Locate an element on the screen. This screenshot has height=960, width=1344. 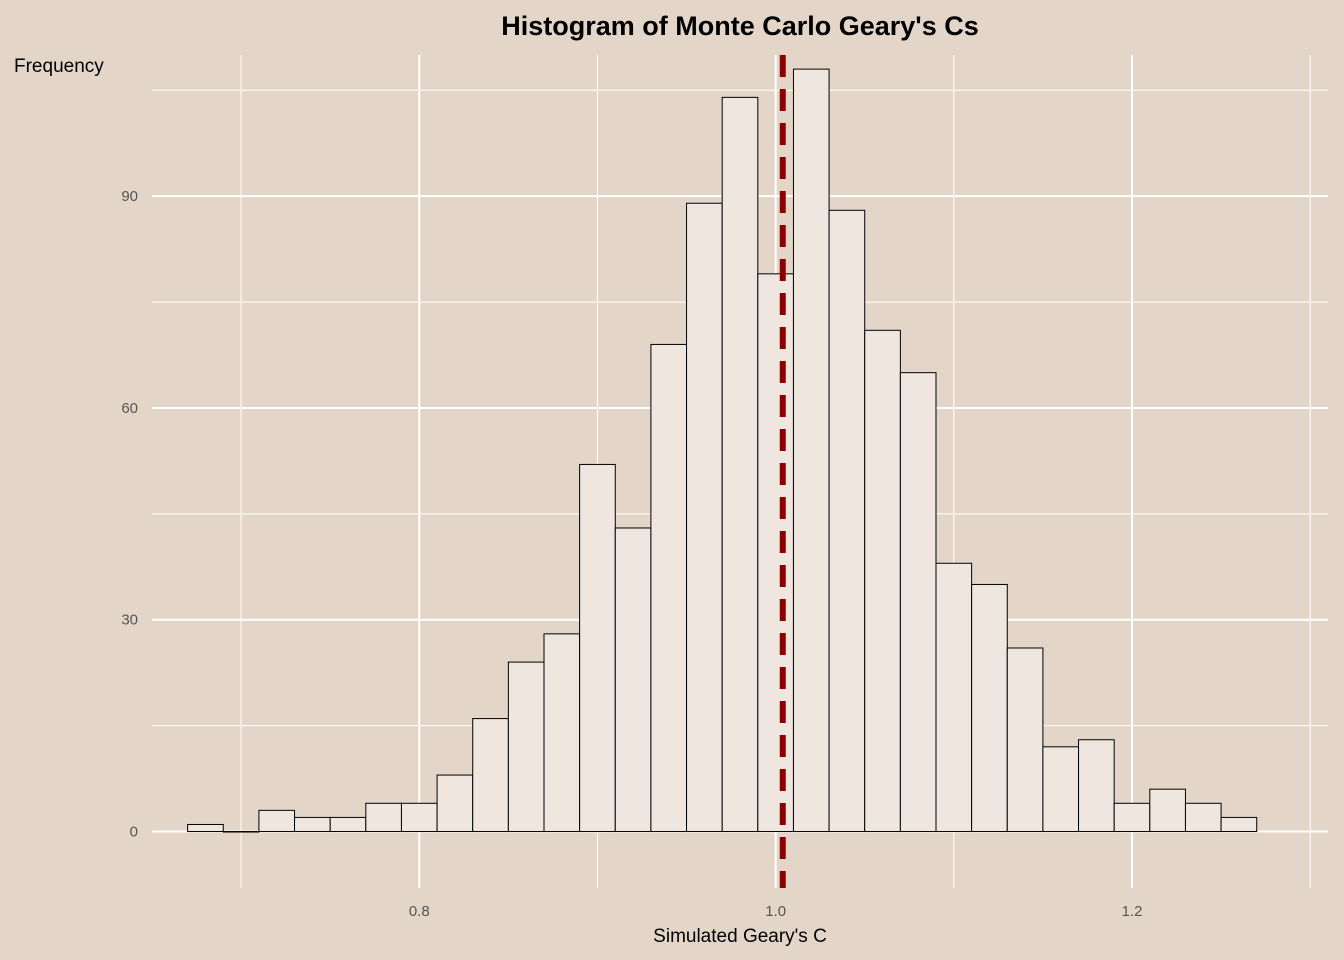
x-tick-label: 1.2 is located at coordinates (1132, 911).